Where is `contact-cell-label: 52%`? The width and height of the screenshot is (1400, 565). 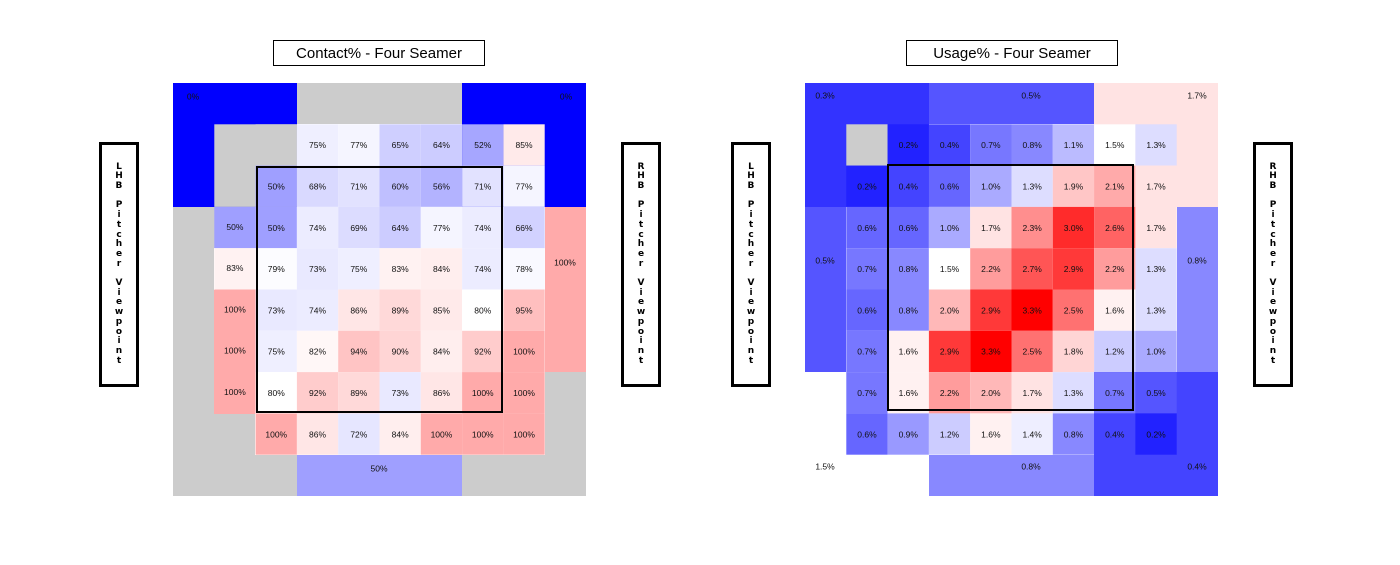
contact-cell-label: 52% is located at coordinates (482, 145).